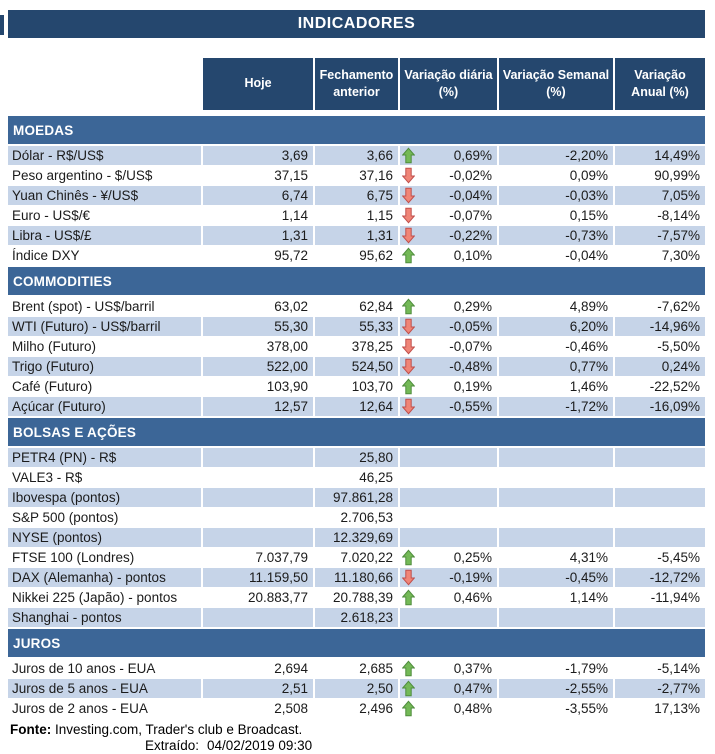  Describe the element at coordinates (448, 497) in the screenshot. I see `value-variacao-diaria` at that location.